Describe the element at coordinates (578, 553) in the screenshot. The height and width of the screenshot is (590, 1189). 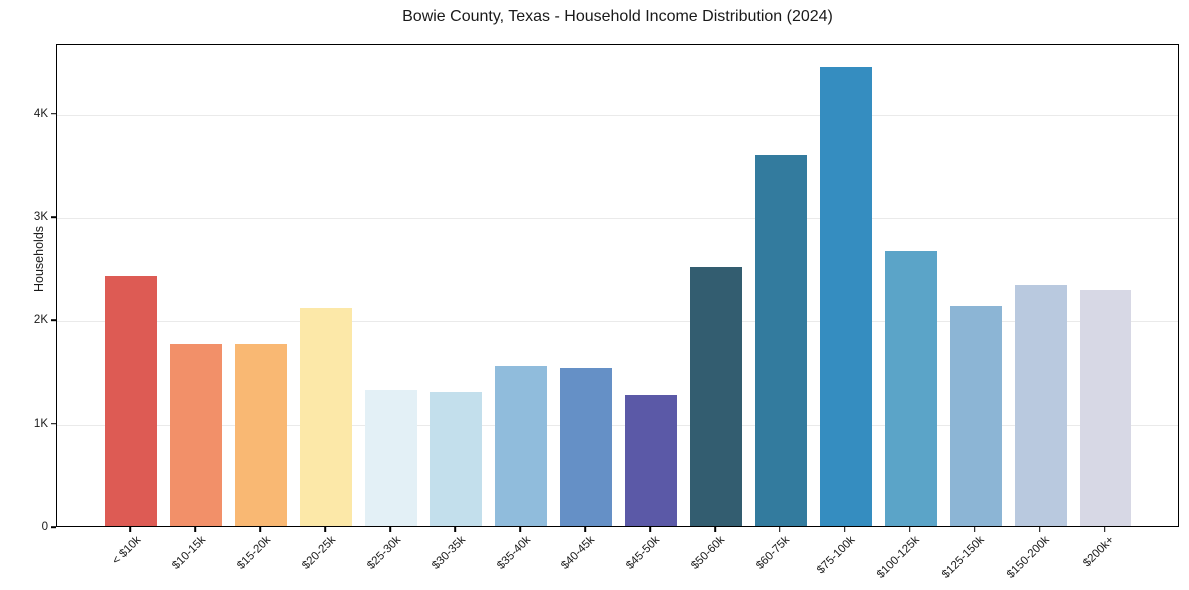
I see `x-tick-label: $40-45k` at that location.